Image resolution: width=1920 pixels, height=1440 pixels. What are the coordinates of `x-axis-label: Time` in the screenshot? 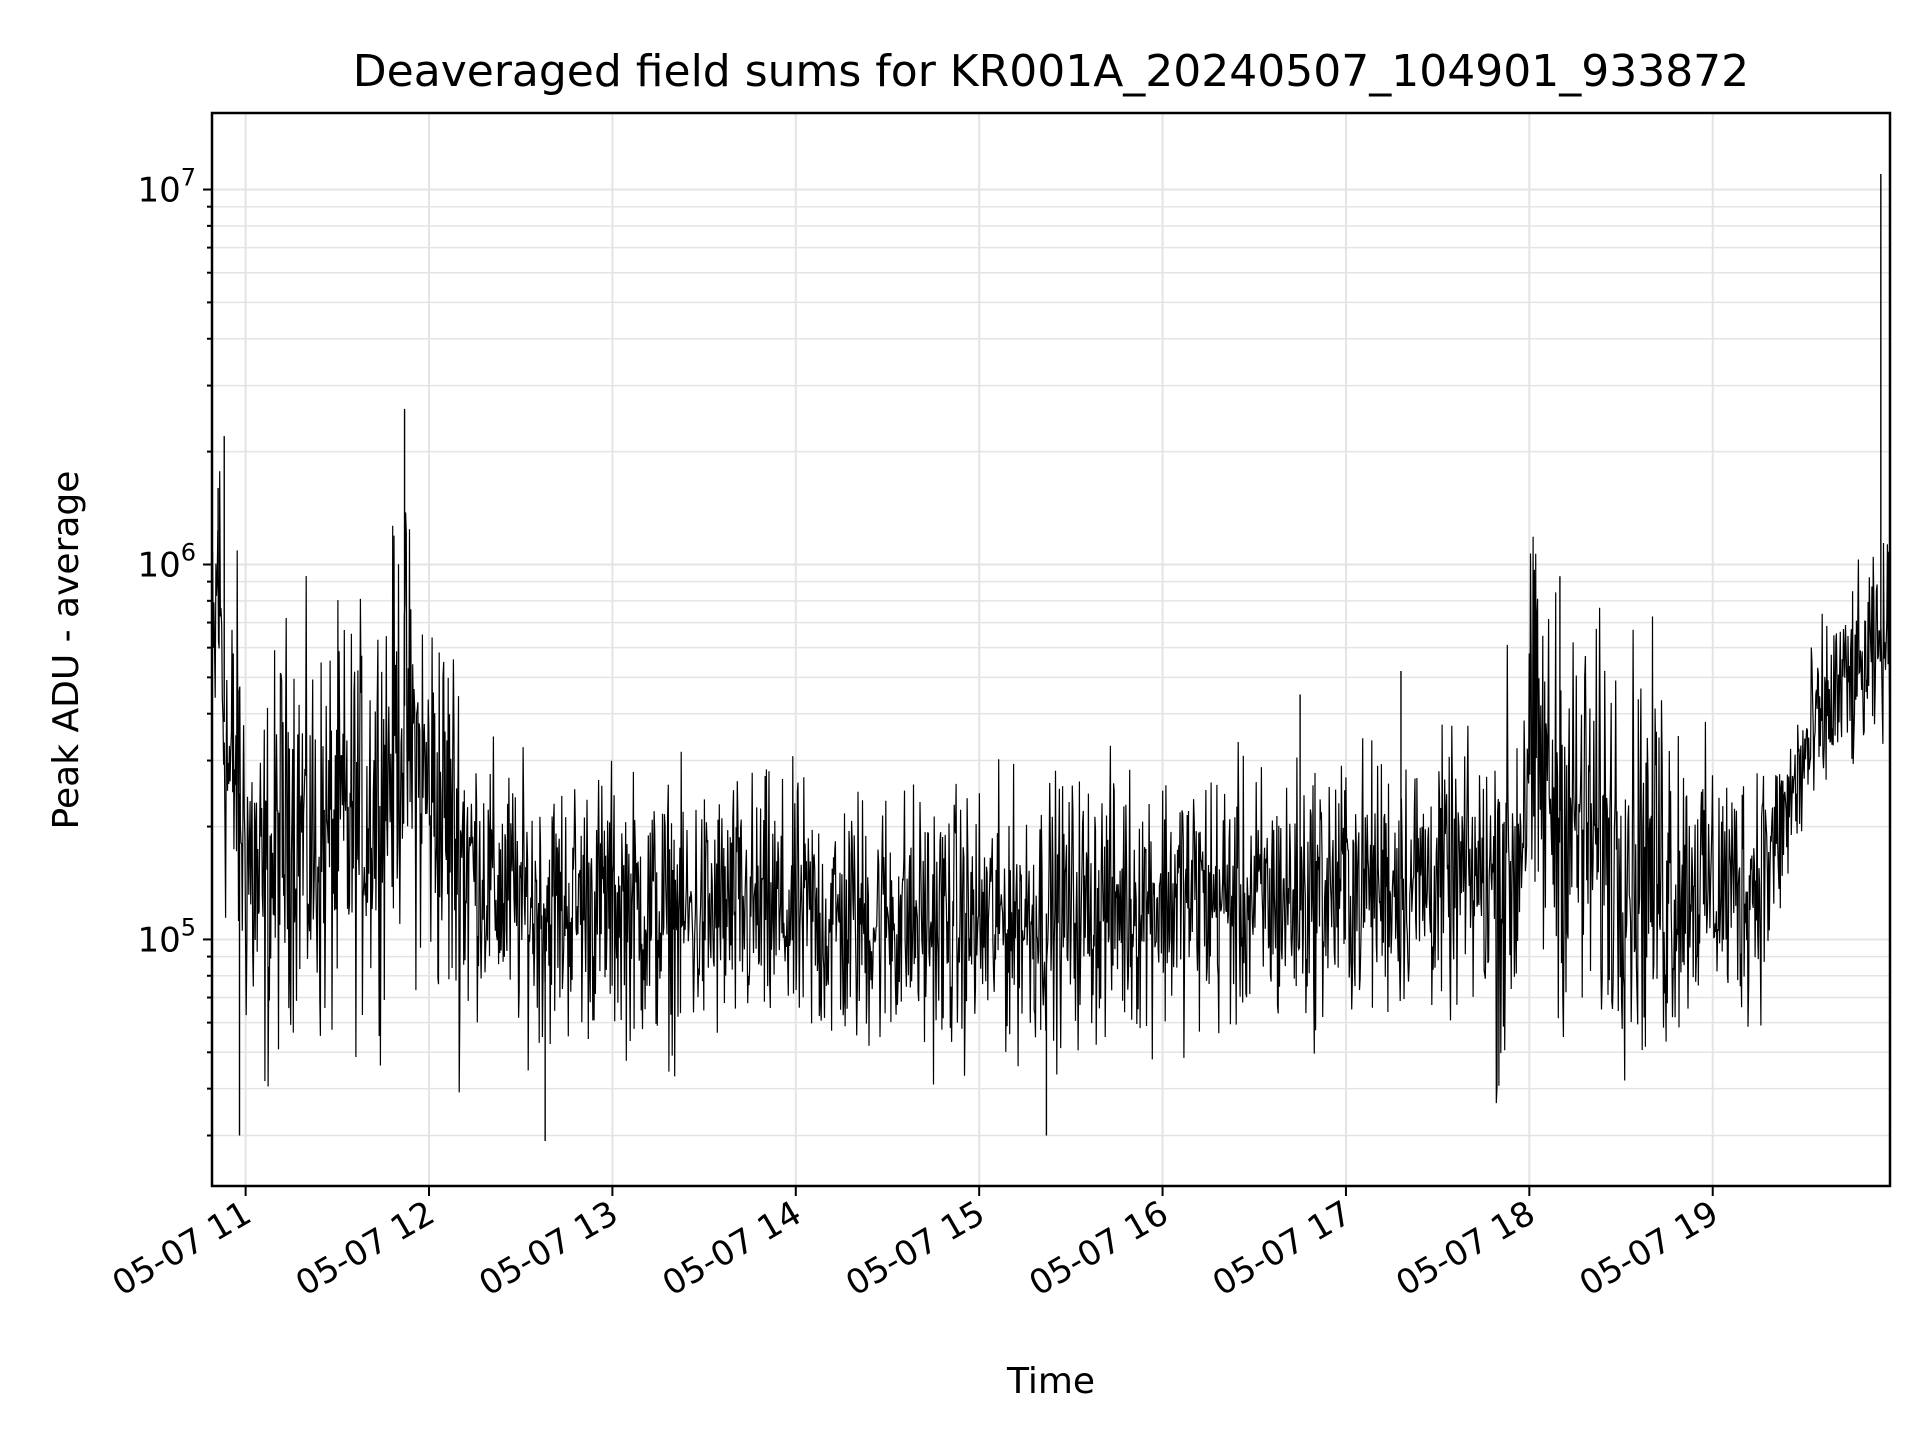 It's located at (1050, 1381).